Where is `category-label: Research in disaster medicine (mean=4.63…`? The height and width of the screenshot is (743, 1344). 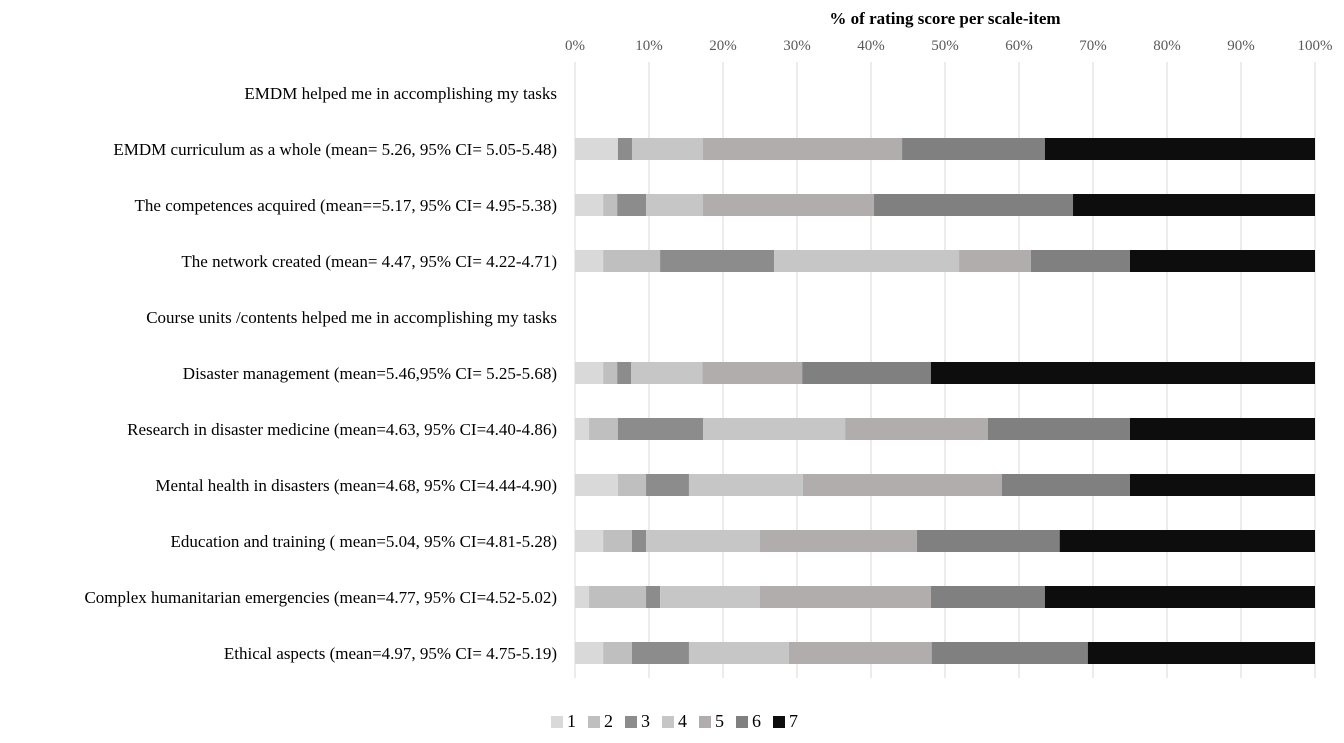
category-label: Research in disaster medicine (mean=4.63… is located at coordinates (342, 429).